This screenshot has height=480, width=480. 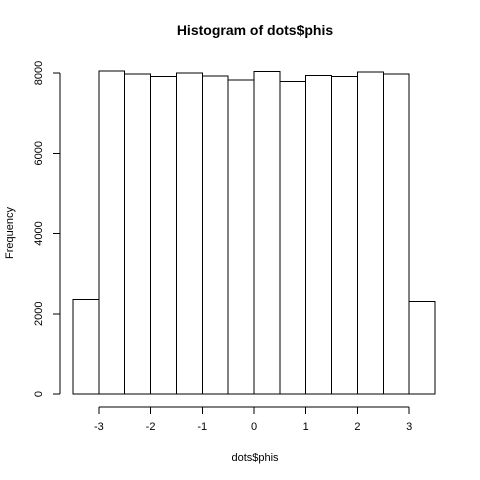 I want to click on y-tick-label-0: 0, so click(x=39, y=394).